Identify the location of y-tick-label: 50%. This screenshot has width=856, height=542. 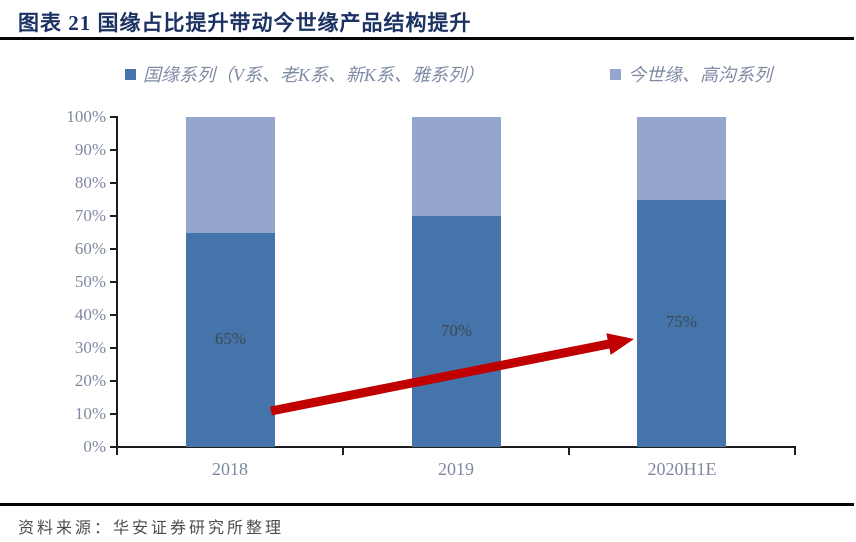
(90, 281).